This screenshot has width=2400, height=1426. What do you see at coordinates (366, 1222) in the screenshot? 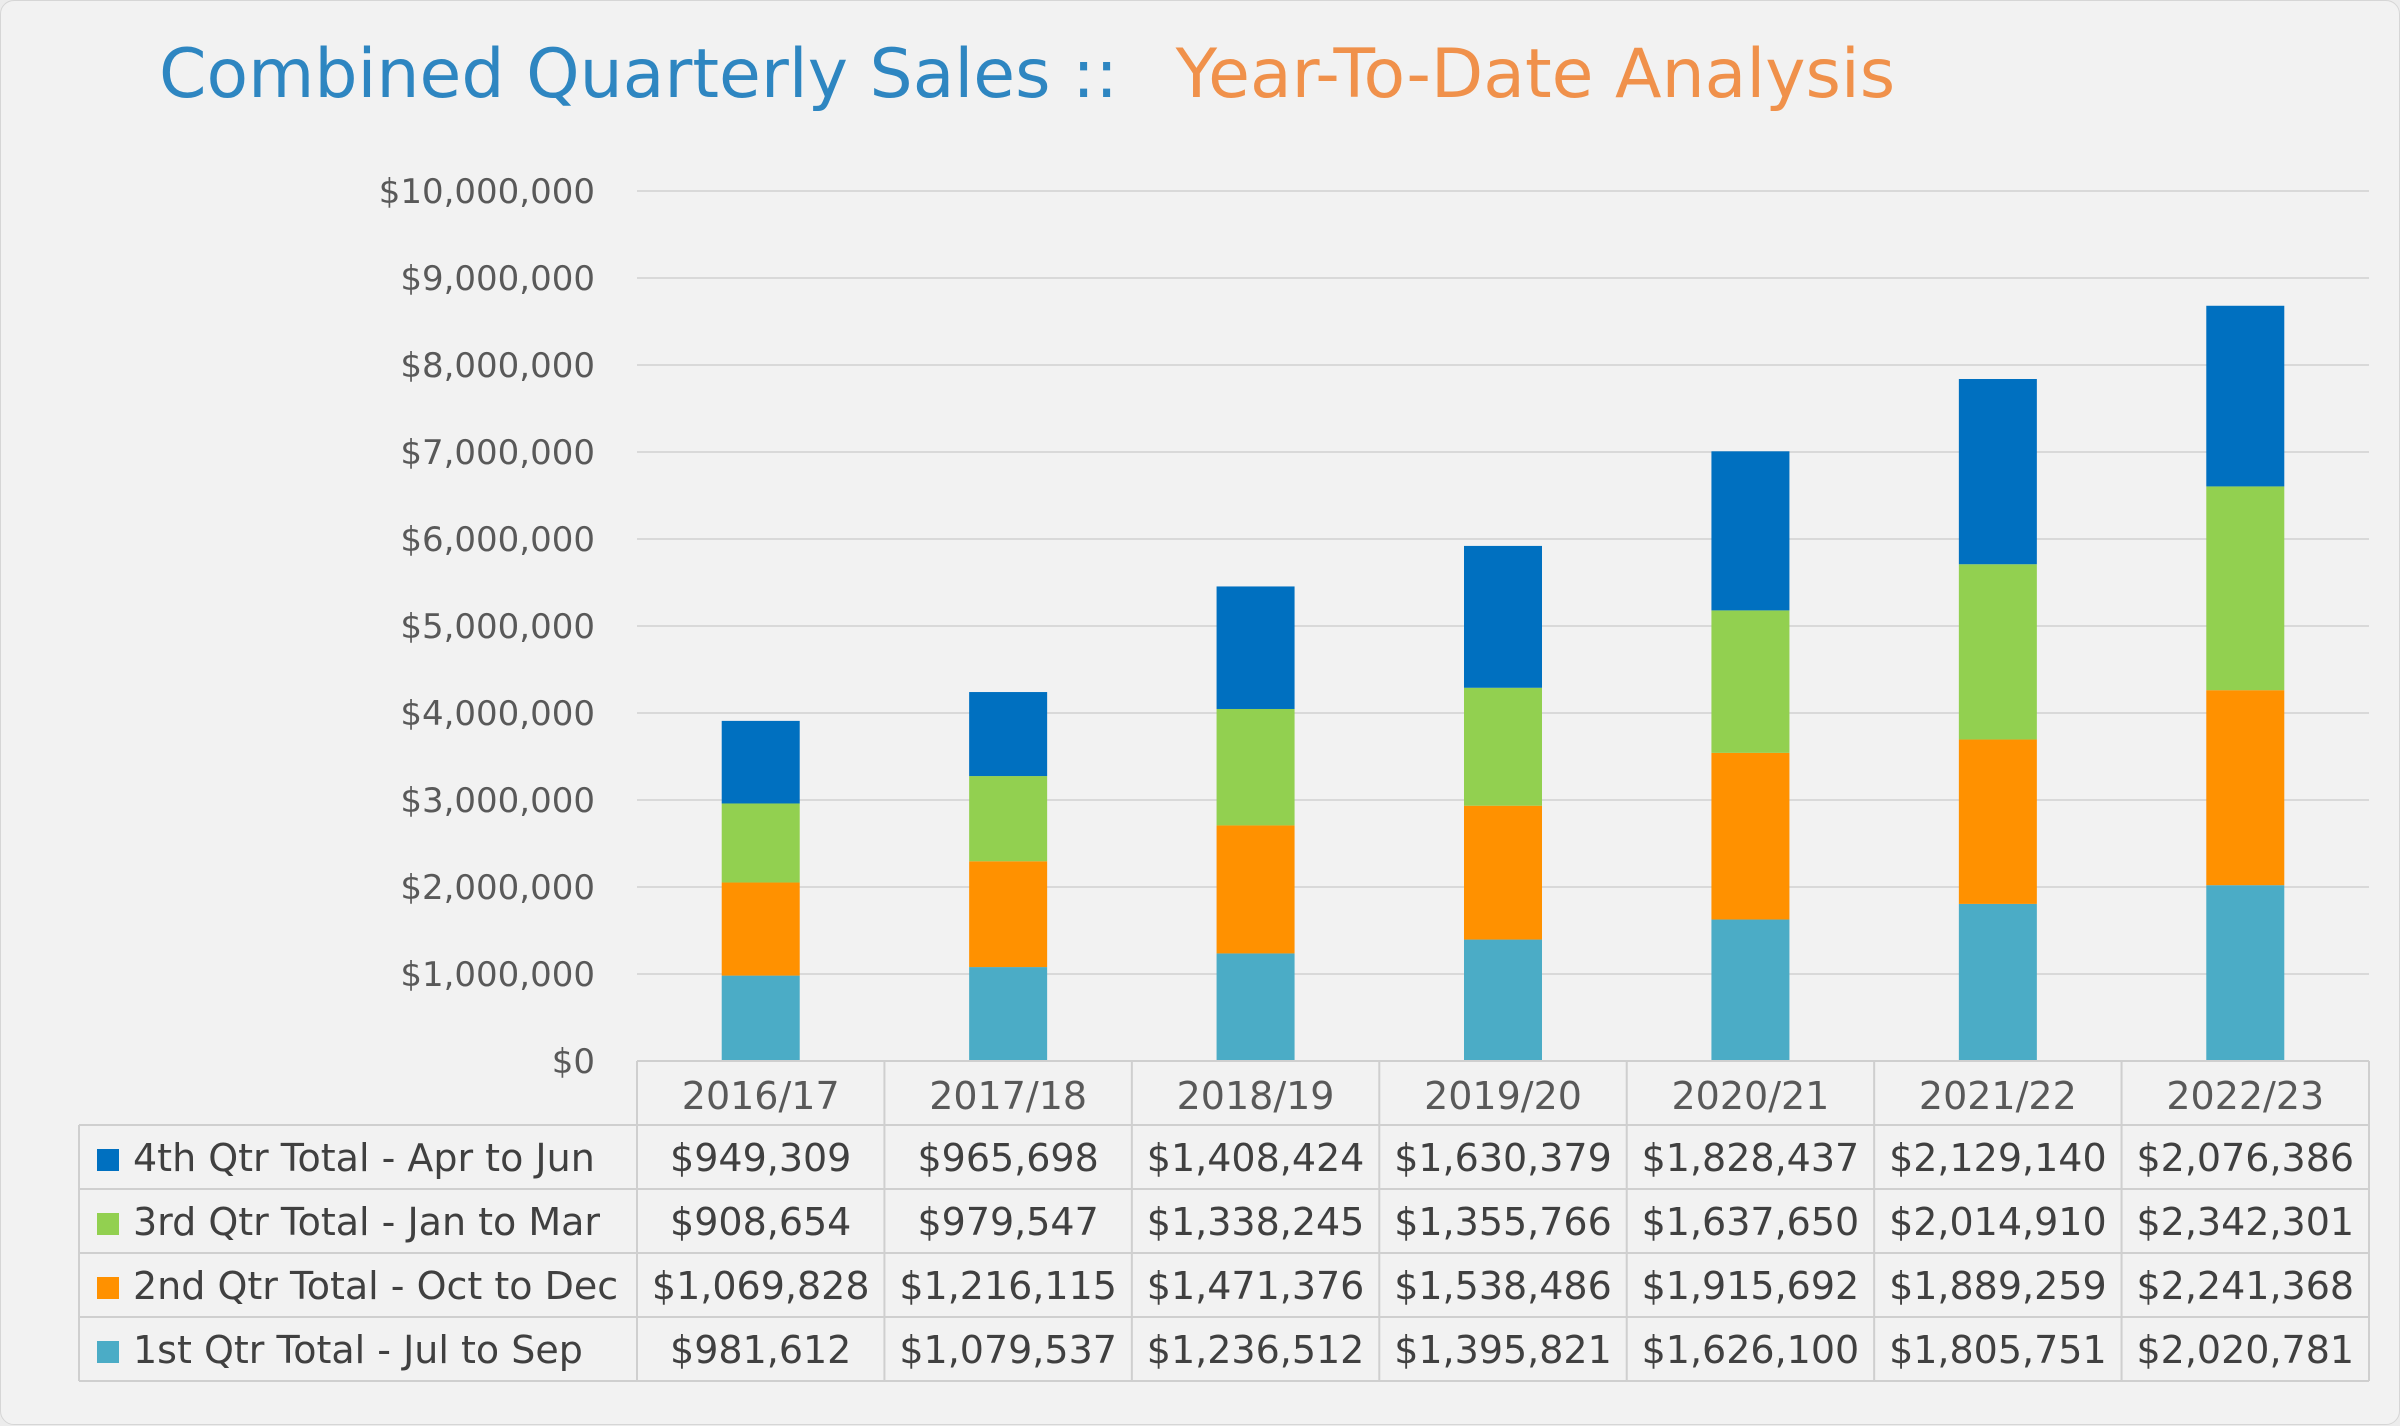
I see `legend-label: 3rd Qtr Total - Jan to Mar` at bounding box center [366, 1222].